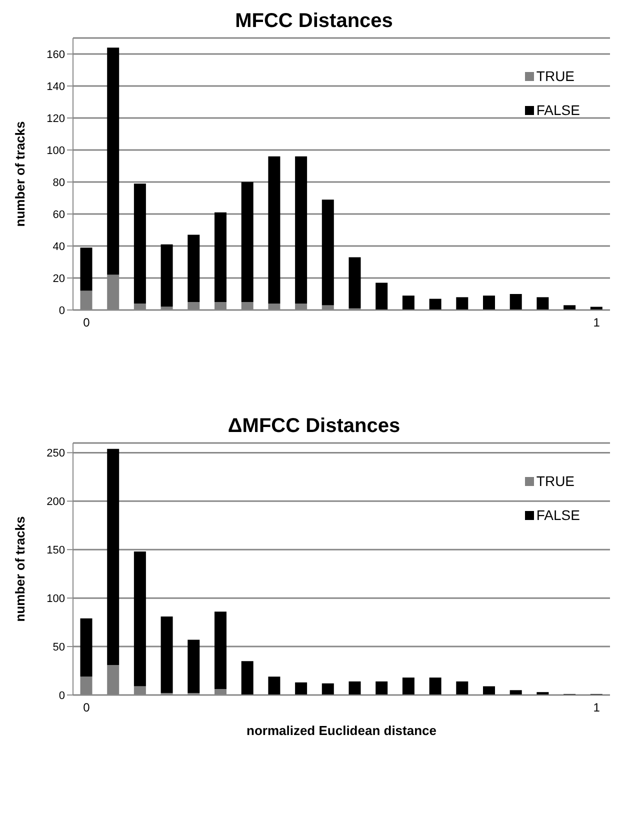 The width and height of the screenshot is (628, 834). What do you see at coordinates (55, 454) in the screenshot?
I see `y-tick-label: 250` at bounding box center [55, 454].